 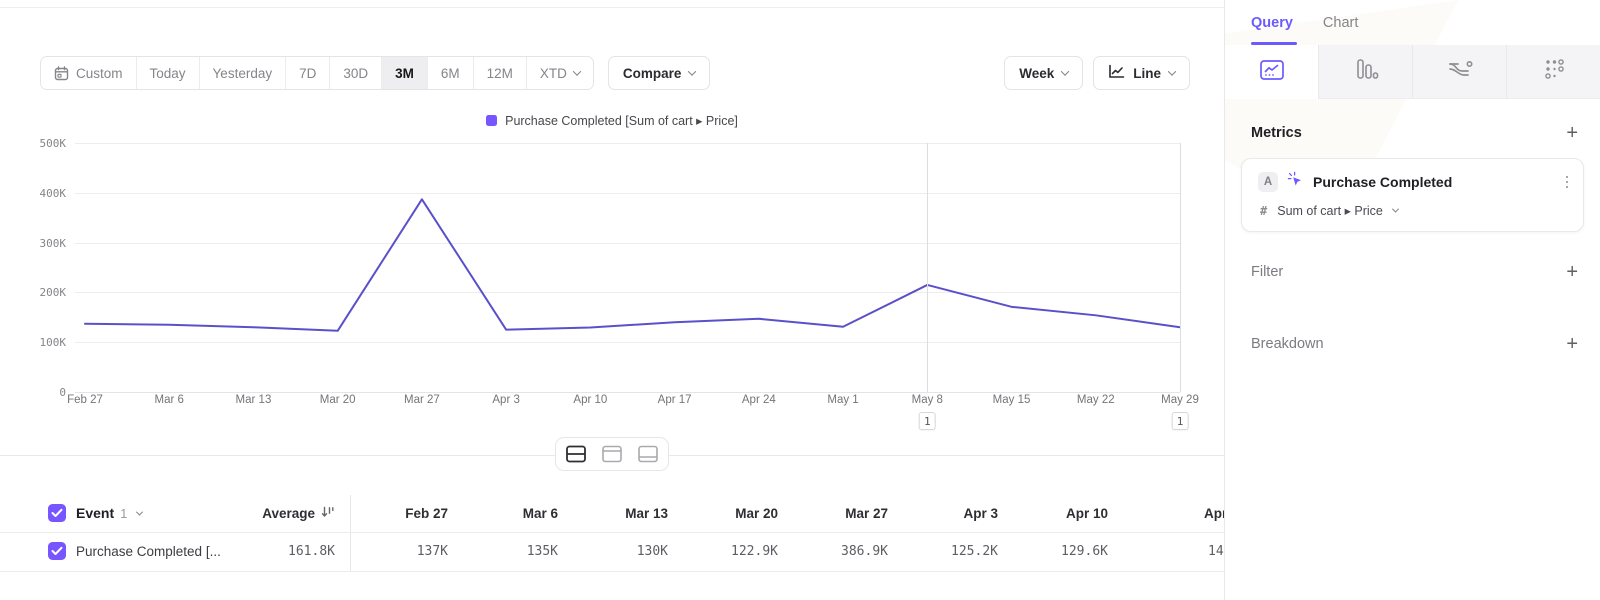 What do you see at coordinates (1037, 73) in the screenshot?
I see `interval-label: Week` at bounding box center [1037, 73].